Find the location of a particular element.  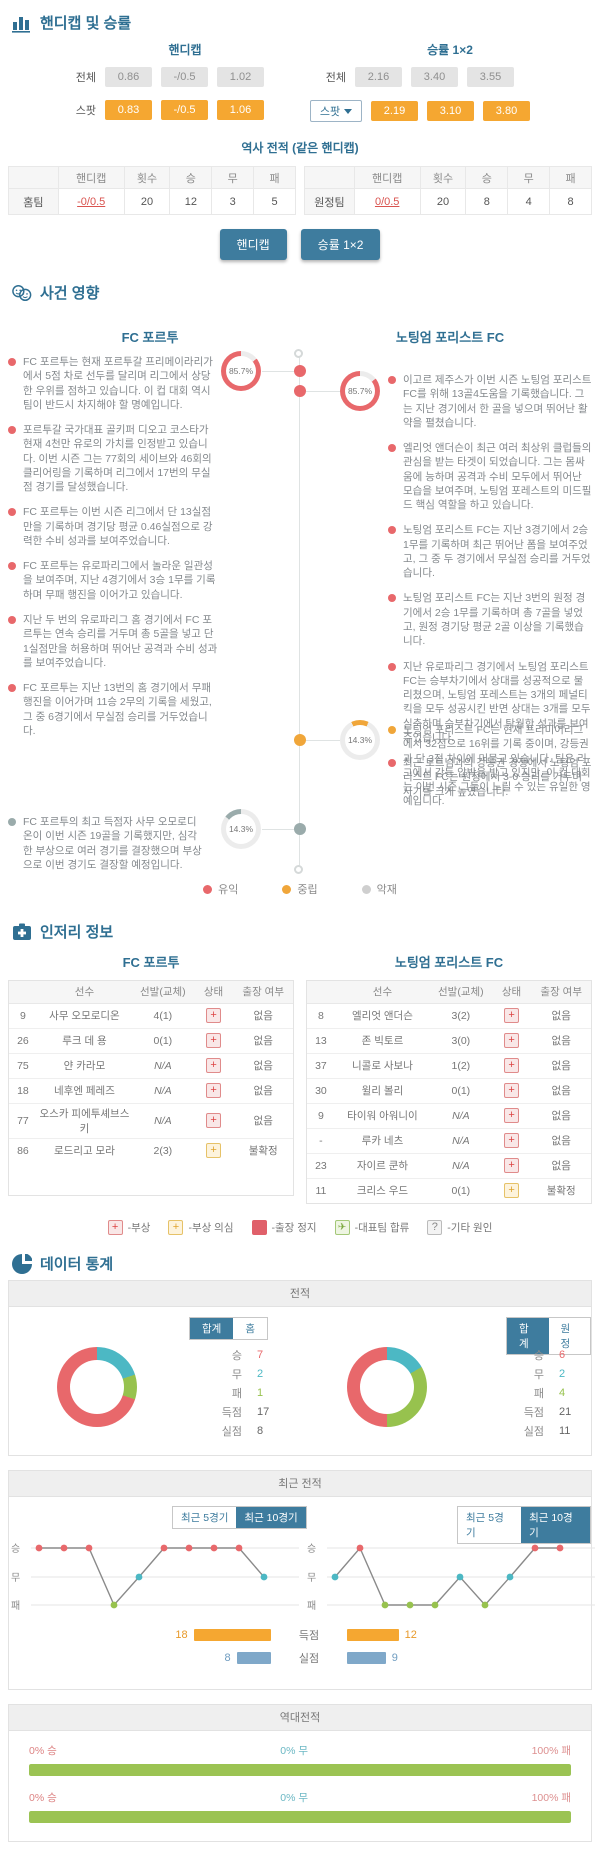

home-record-donut is located at coordinates (97, 1387).